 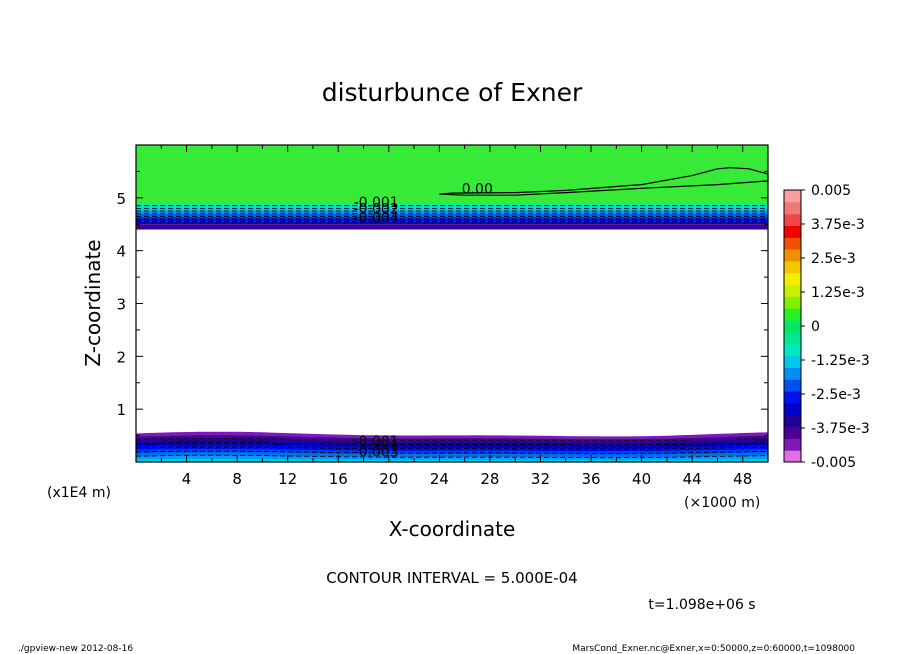 What do you see at coordinates (833, 463) in the screenshot?
I see `colorbar-label: -0.005` at bounding box center [833, 463].